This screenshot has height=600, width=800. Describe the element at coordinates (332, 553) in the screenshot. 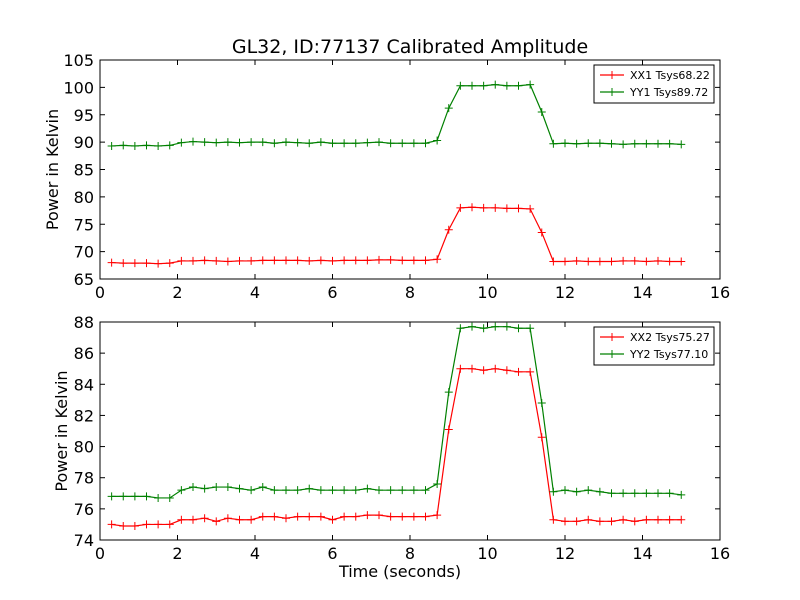

I see `x-tick-label: 6` at that location.